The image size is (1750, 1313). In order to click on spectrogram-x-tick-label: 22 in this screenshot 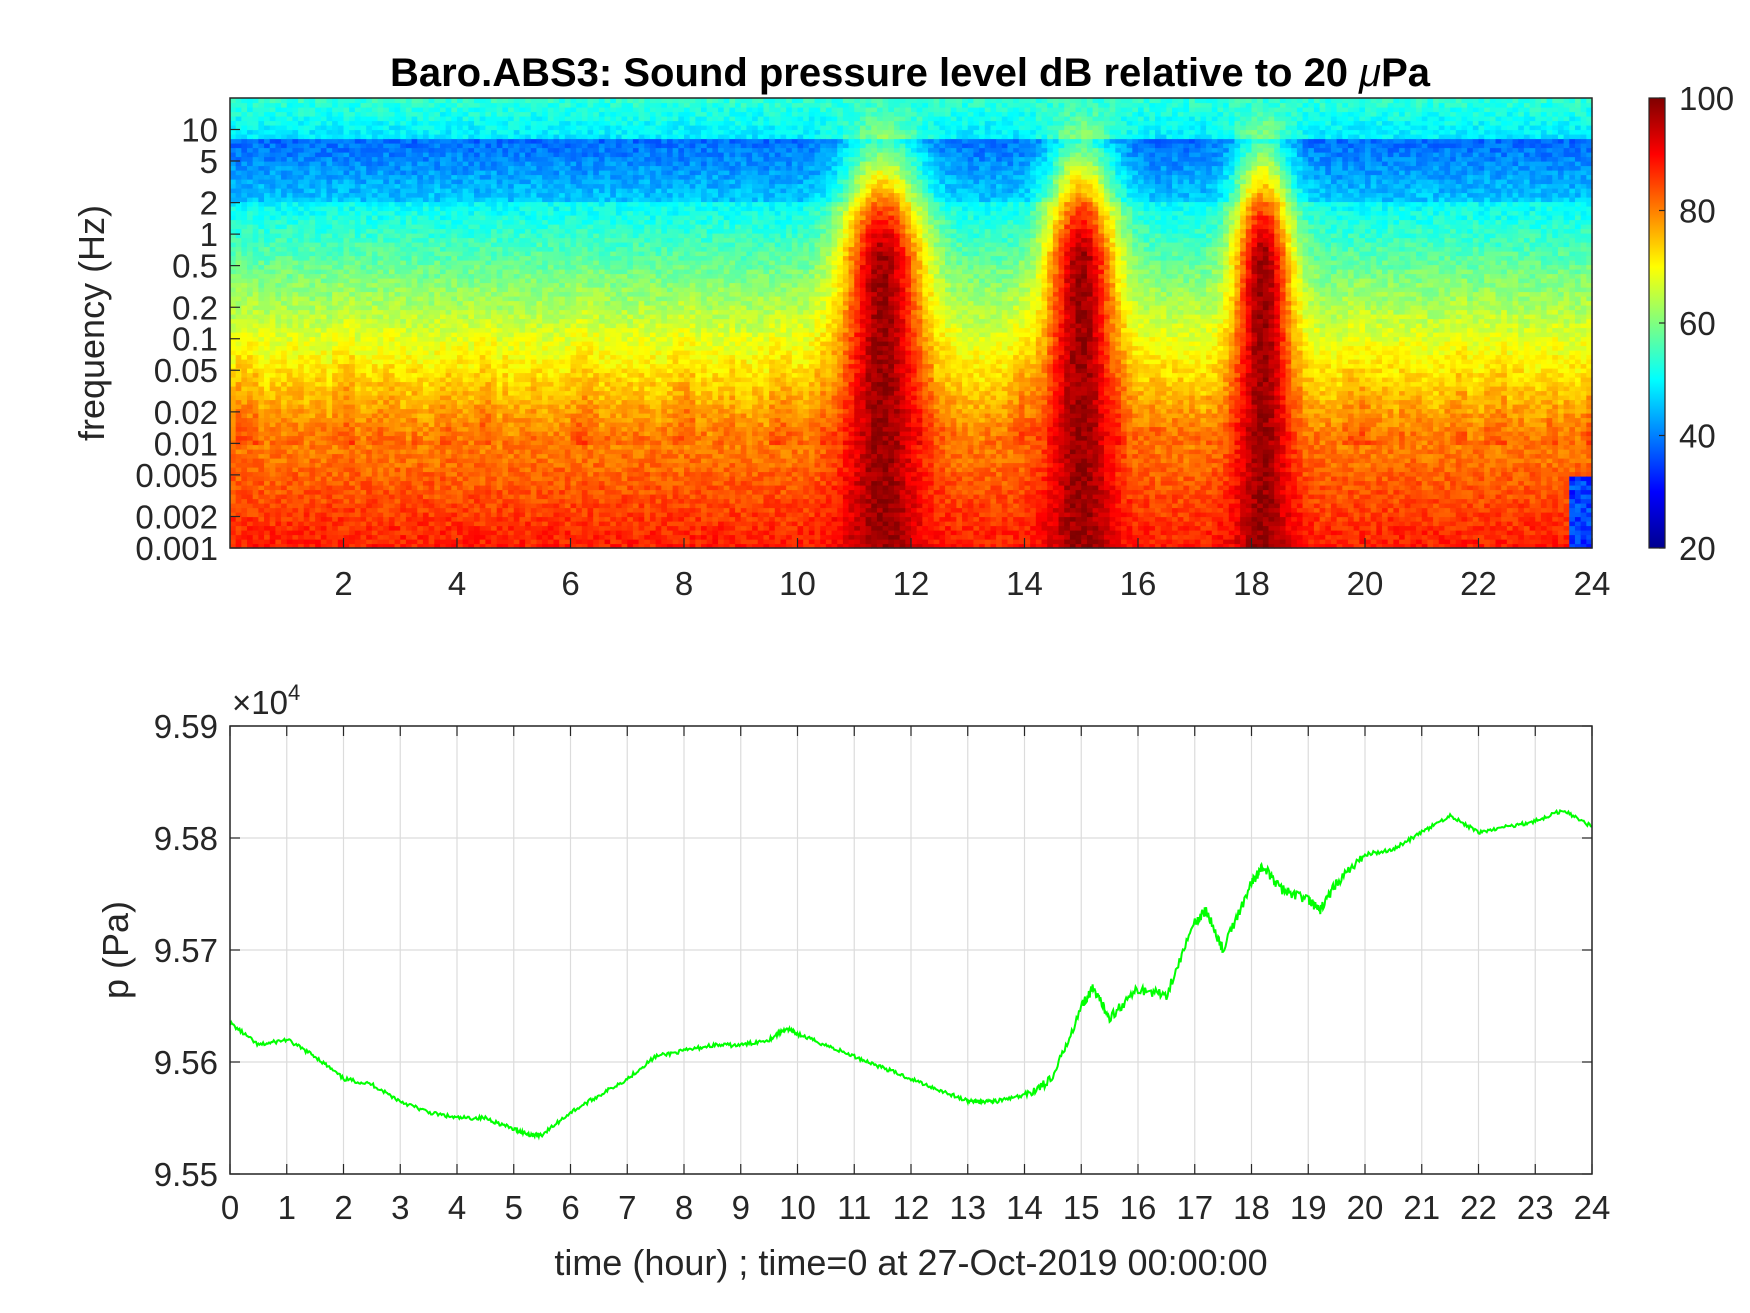, I will do `click(1478, 583)`.